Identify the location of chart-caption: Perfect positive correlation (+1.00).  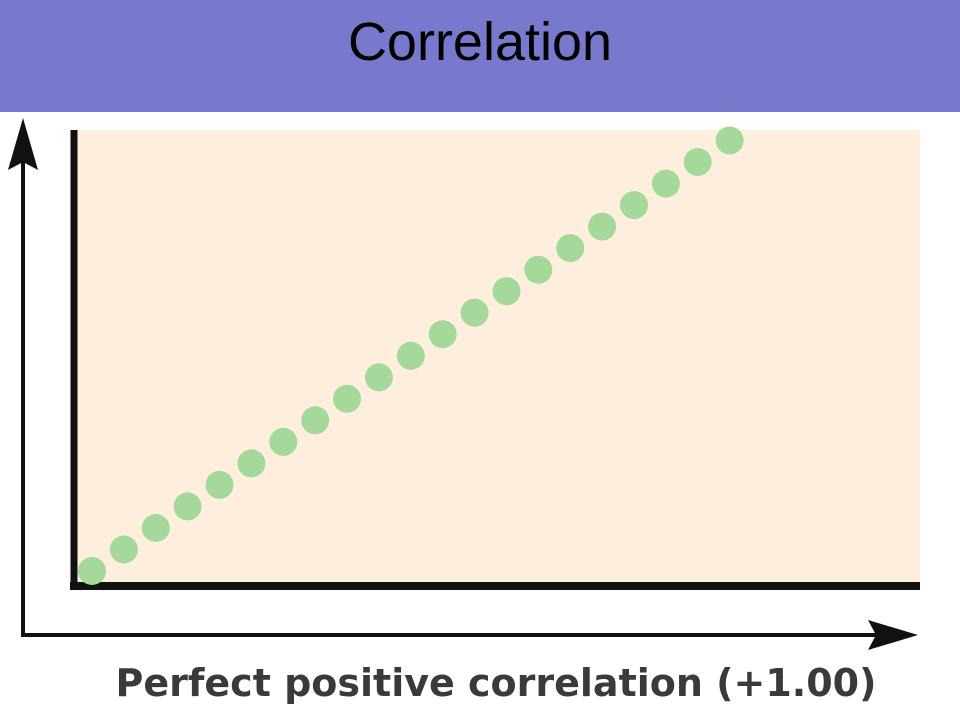
(496, 683).